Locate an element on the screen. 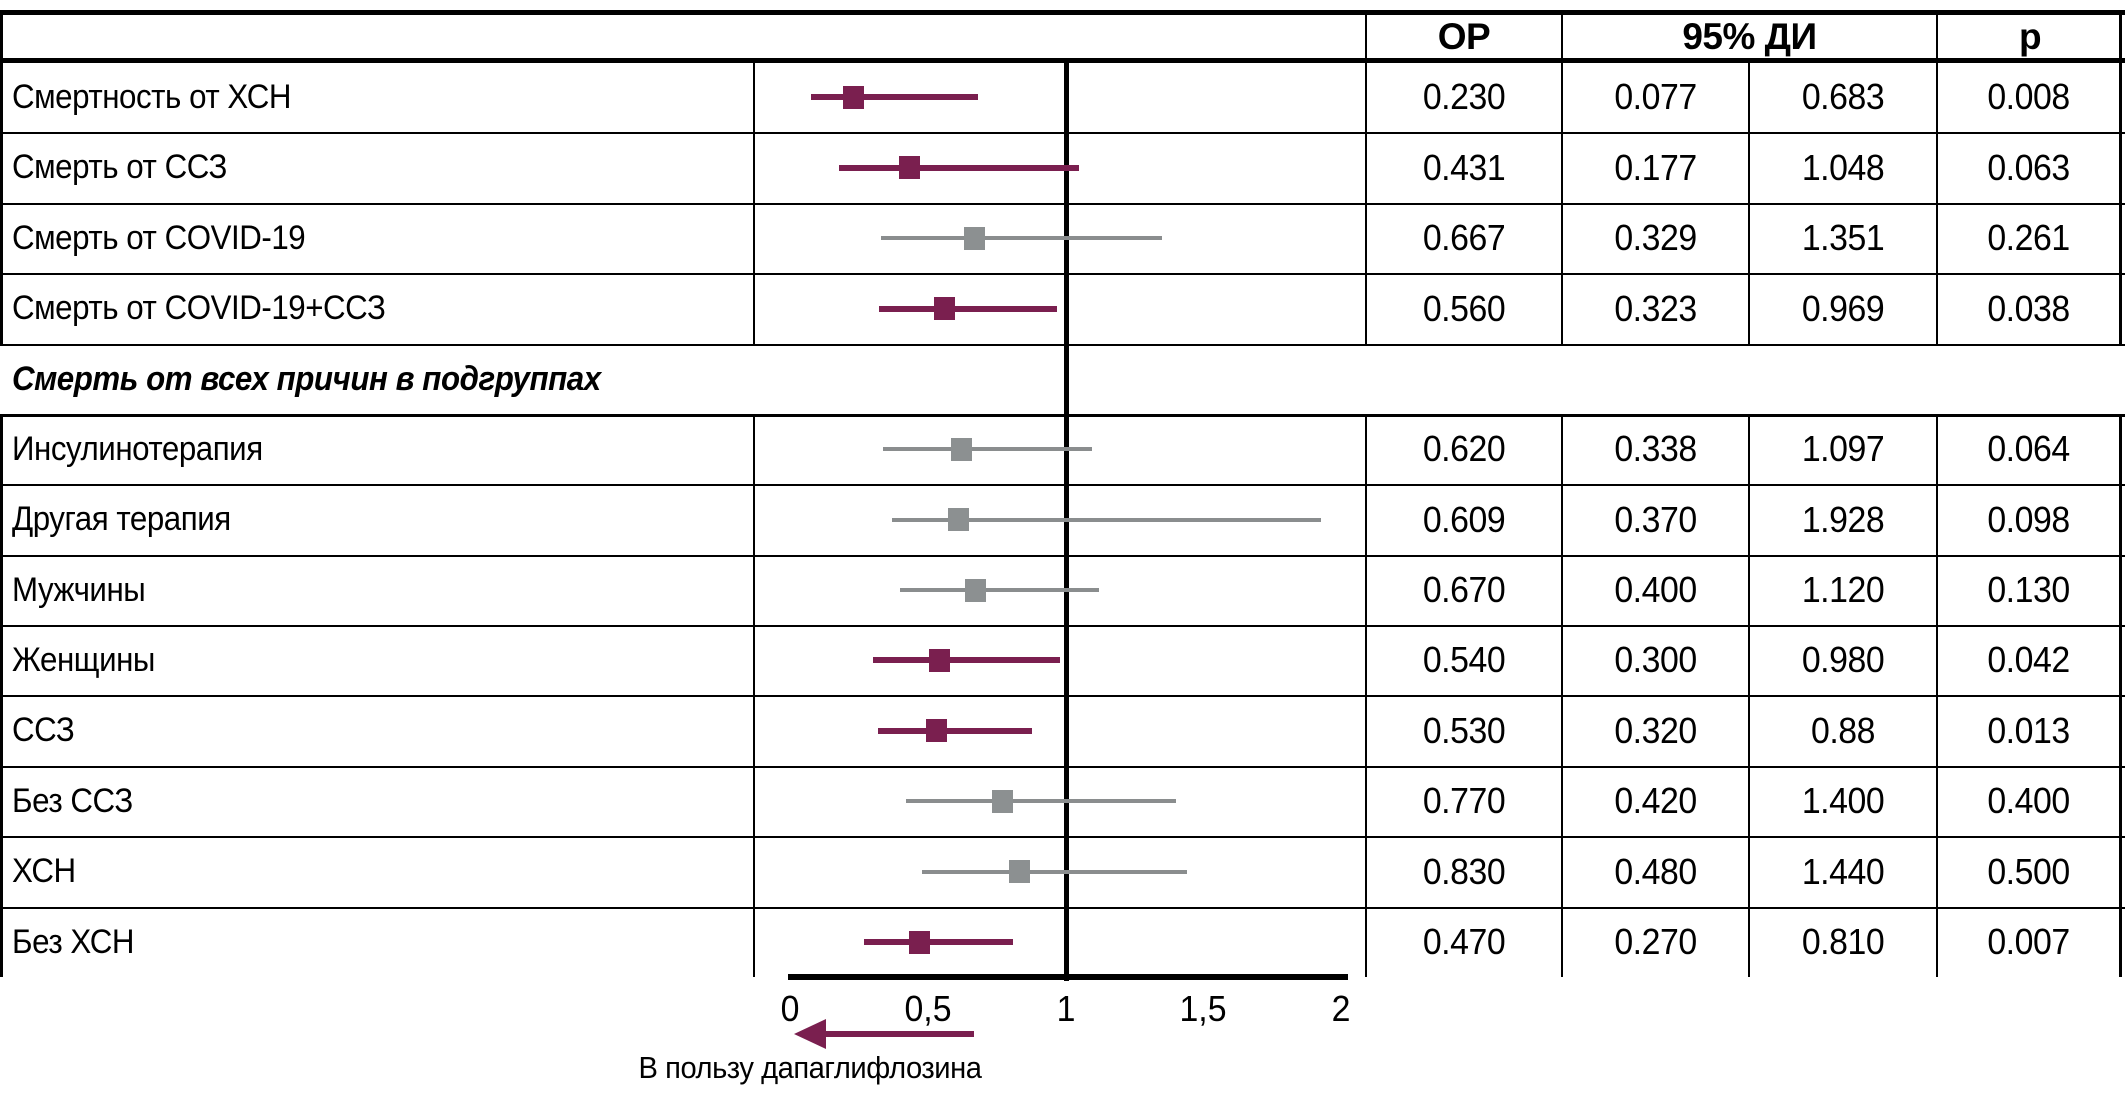  col-border-p is located at coordinates (1937, 177).